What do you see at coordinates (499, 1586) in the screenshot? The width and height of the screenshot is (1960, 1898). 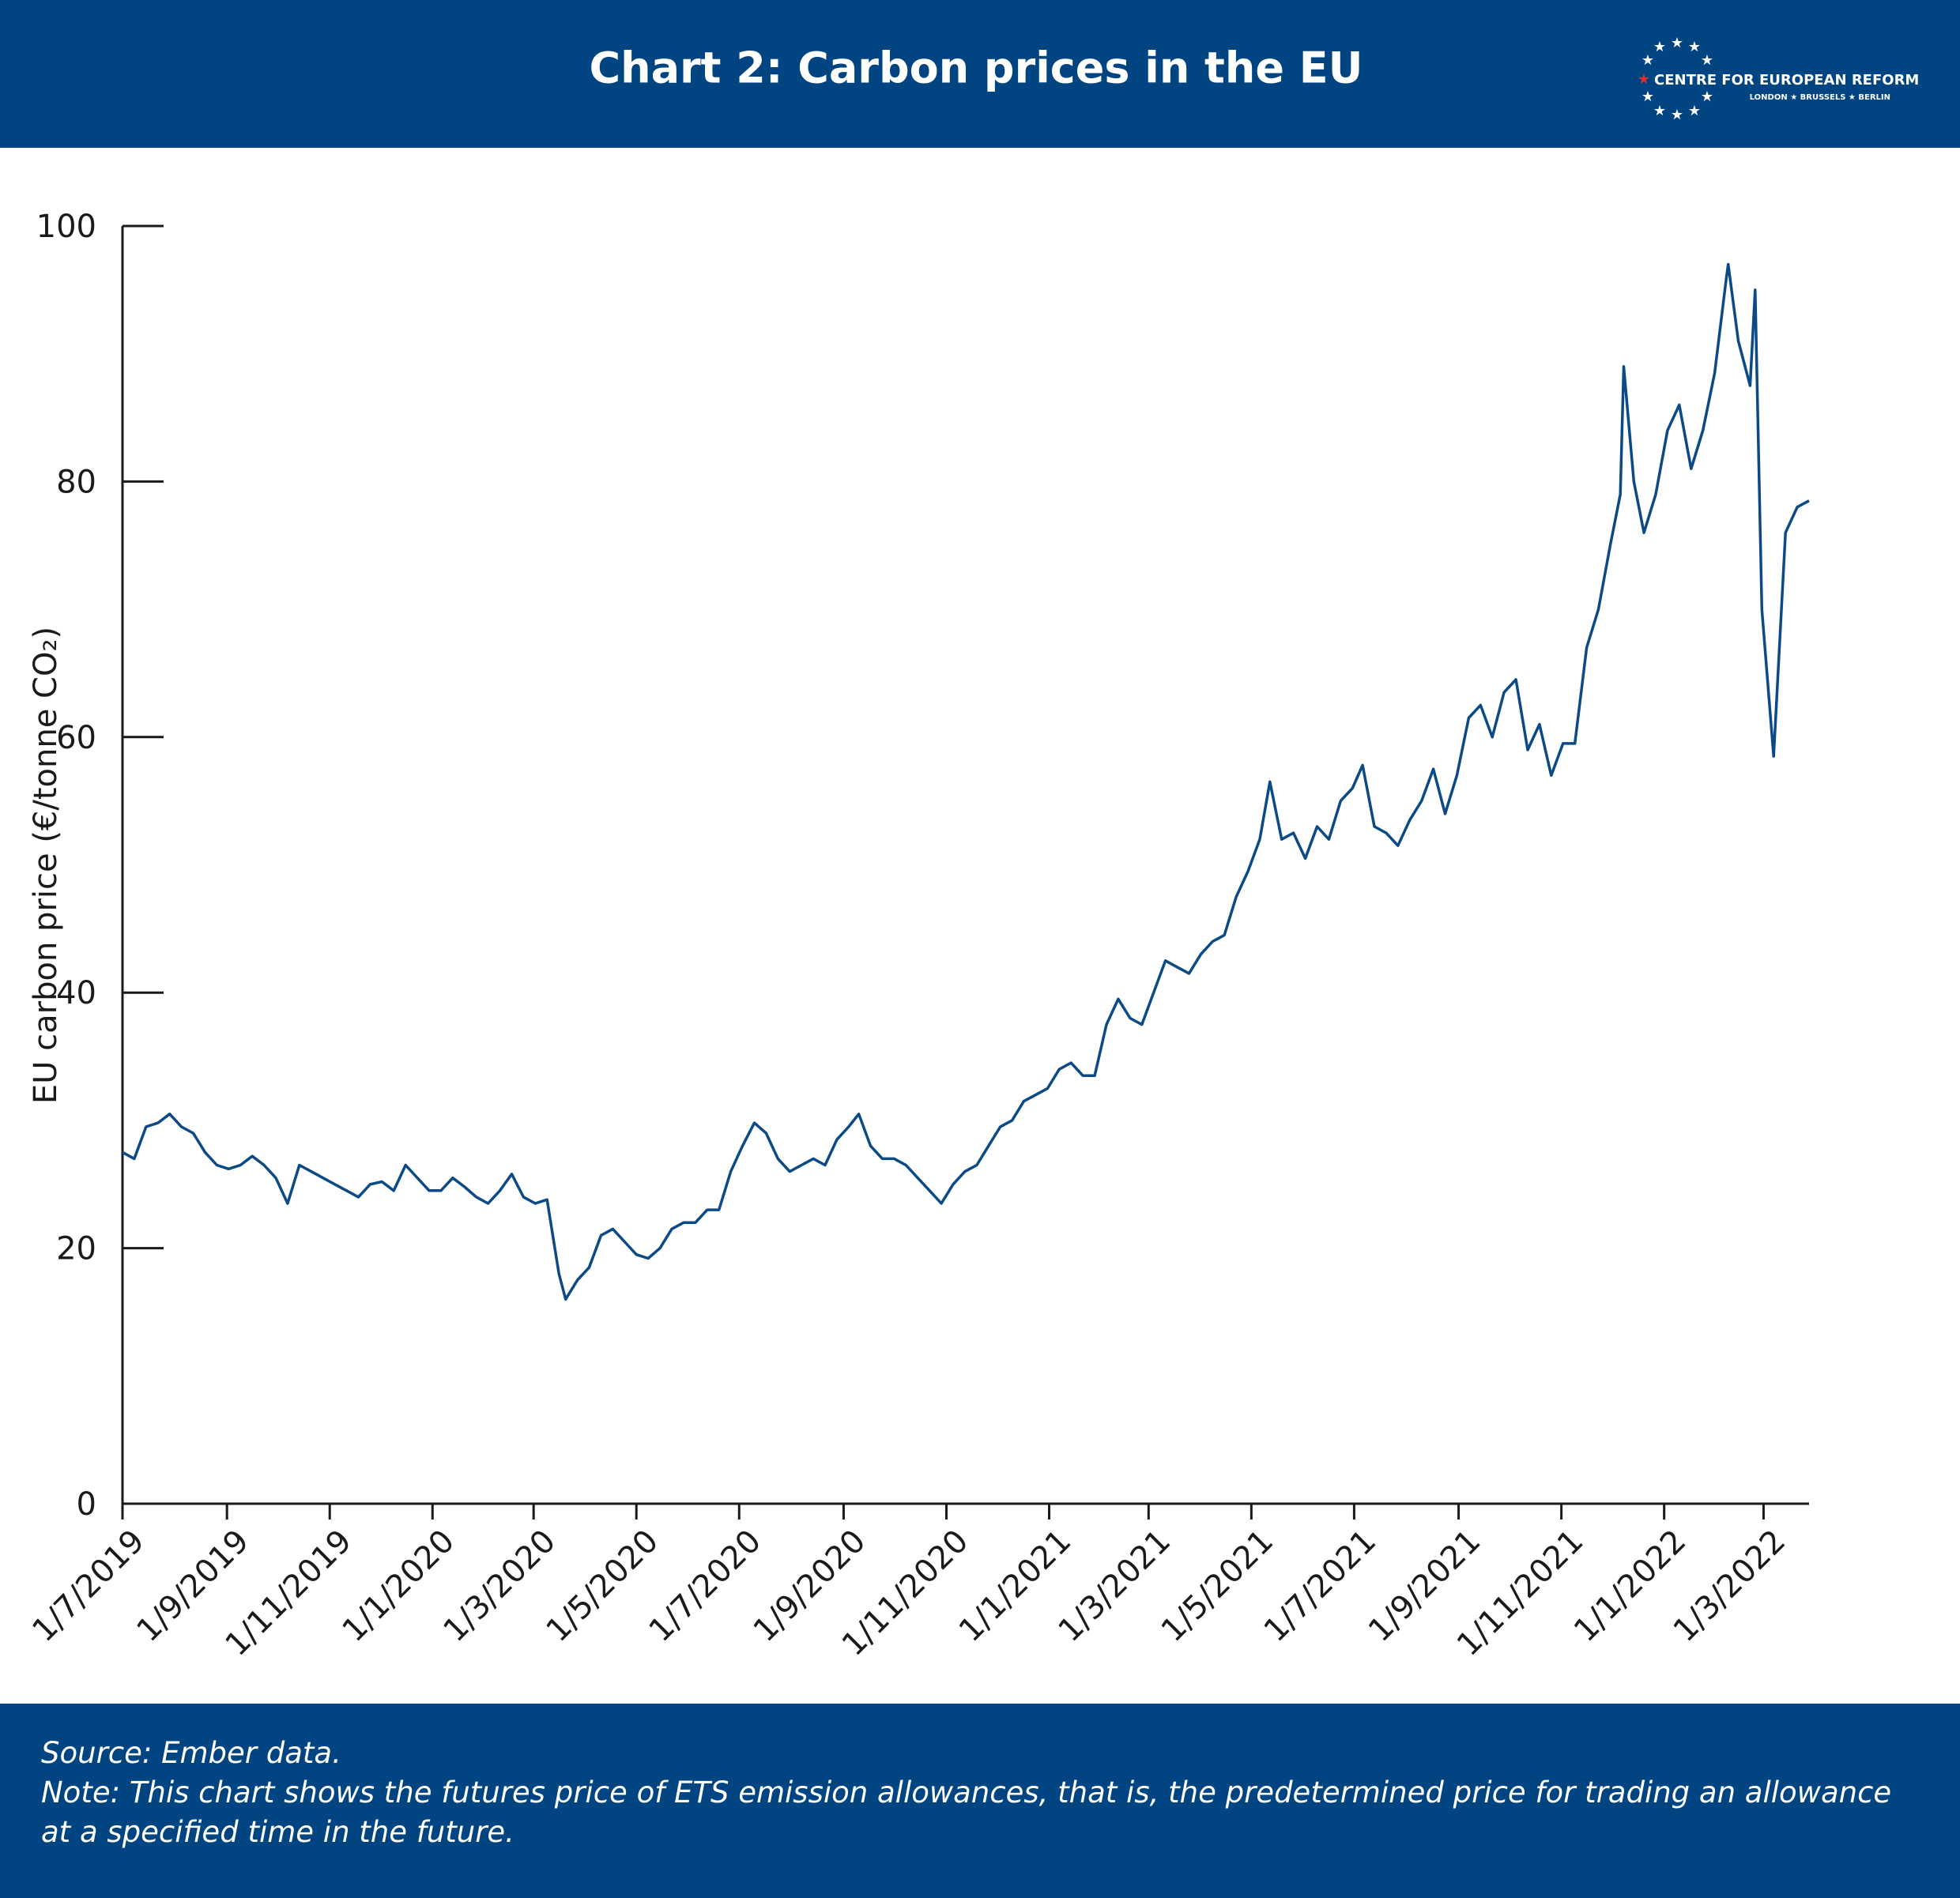 I see `x-tick-label: 1/3/2020` at bounding box center [499, 1586].